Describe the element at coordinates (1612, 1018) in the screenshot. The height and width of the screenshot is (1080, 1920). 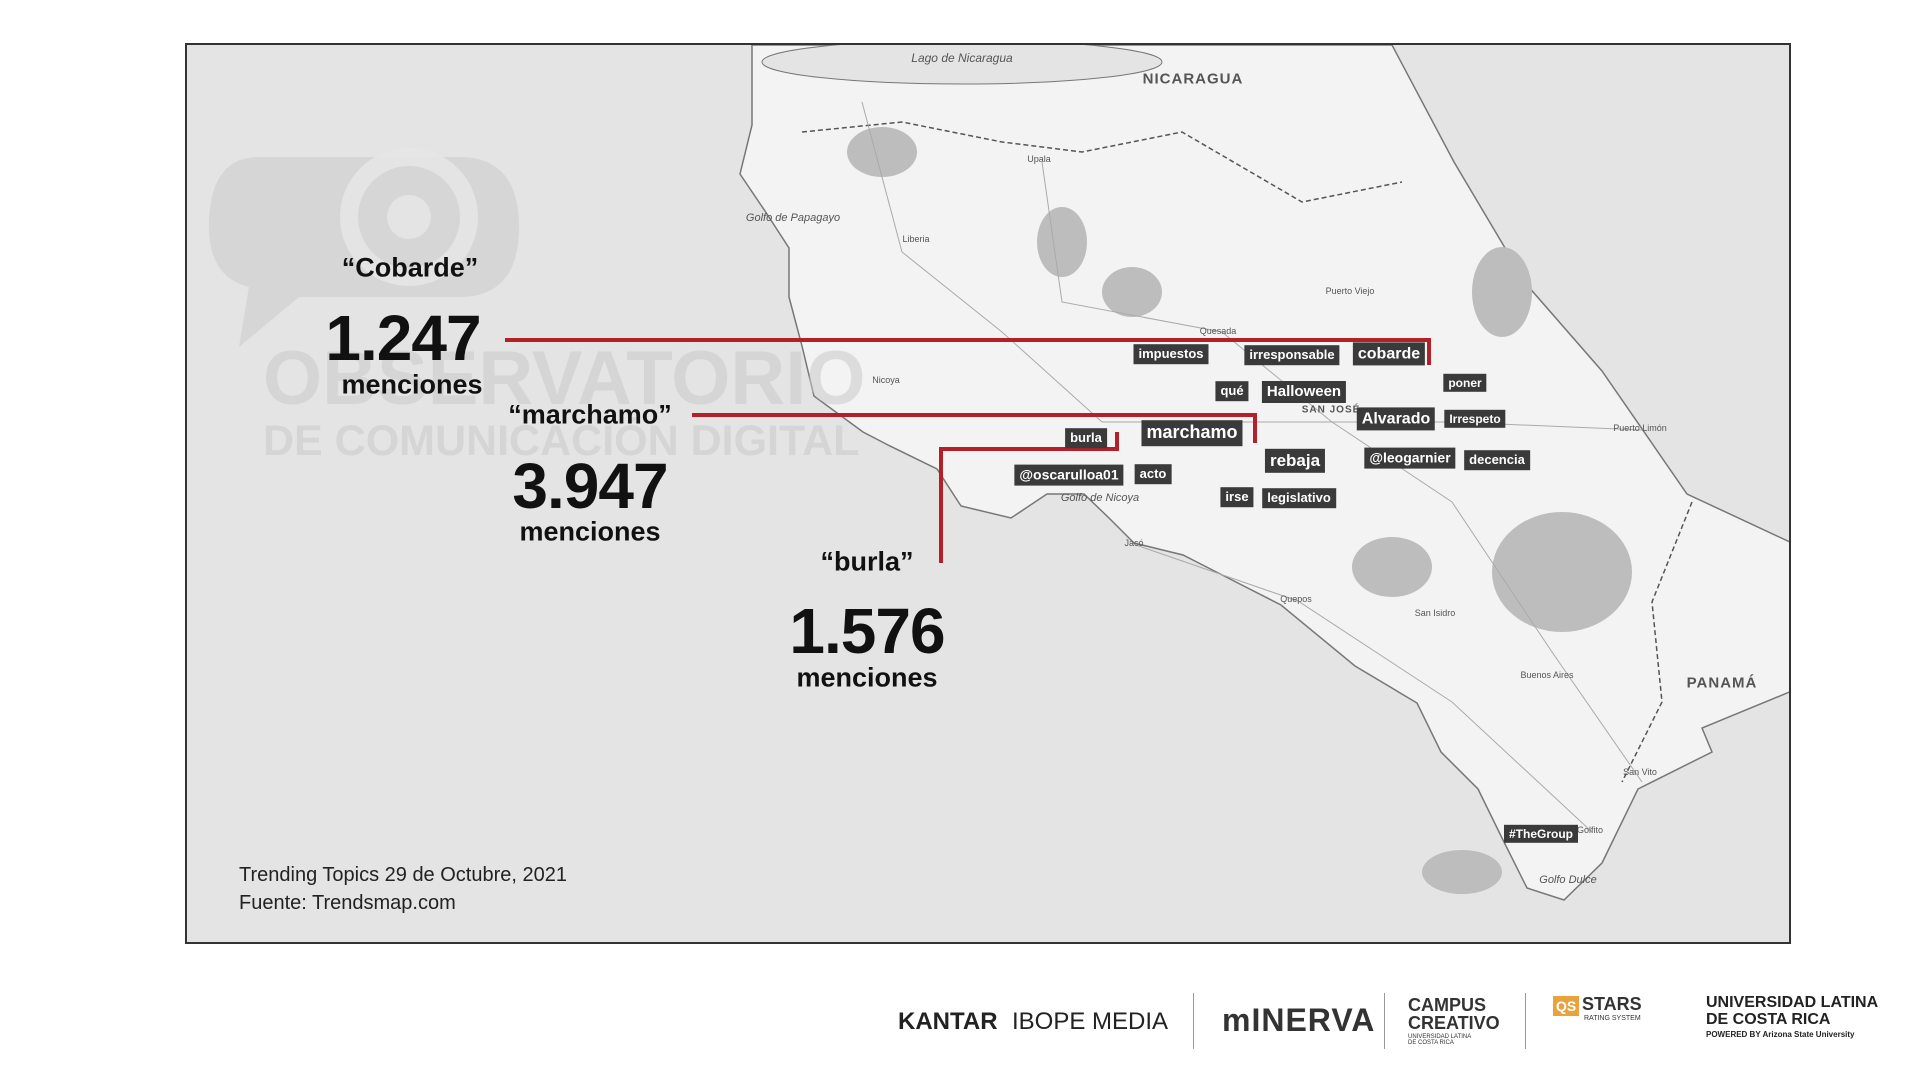
I see `logo-stars-sub: RATING SYSTEM` at that location.